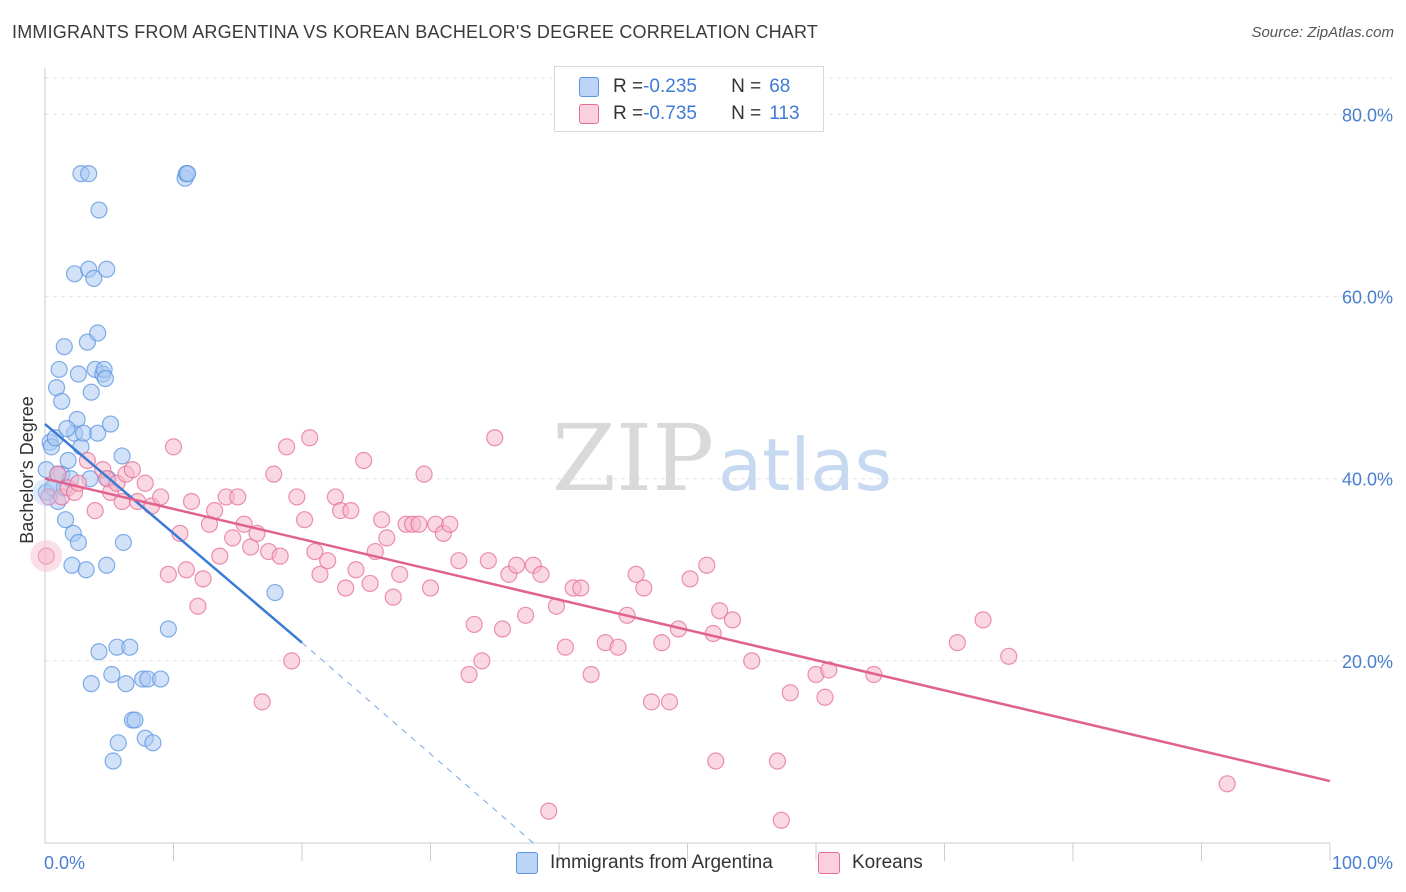 Image resolution: width=1406 pixels, height=892 pixels. Describe the element at coordinates (417, 743) in the screenshot. I see `trend-line-argentina-extension` at that location.